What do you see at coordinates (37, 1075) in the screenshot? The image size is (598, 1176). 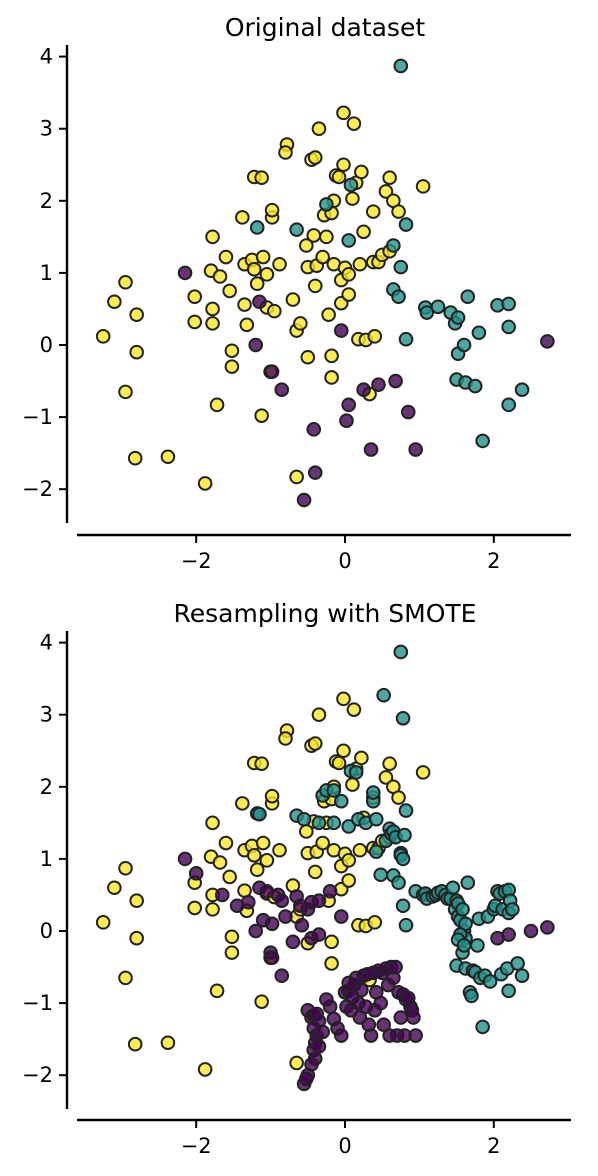 I see `y-tick-label: −2` at bounding box center [37, 1075].